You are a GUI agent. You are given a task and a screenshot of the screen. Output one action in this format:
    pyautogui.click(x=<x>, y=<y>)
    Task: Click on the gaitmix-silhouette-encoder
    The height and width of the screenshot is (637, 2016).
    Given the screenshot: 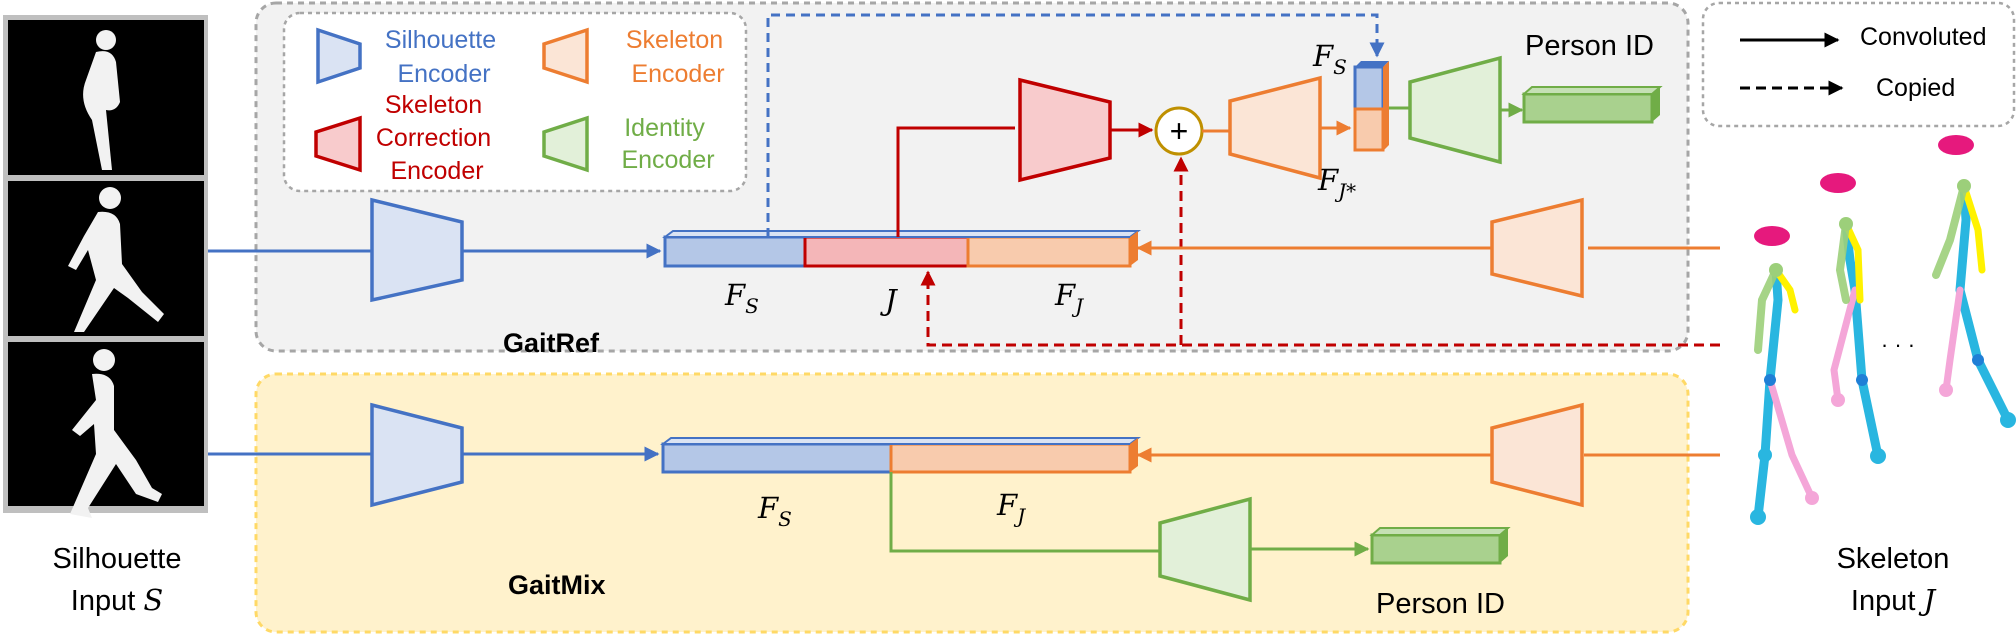 What is the action you would take?
    pyautogui.click(x=417, y=455)
    